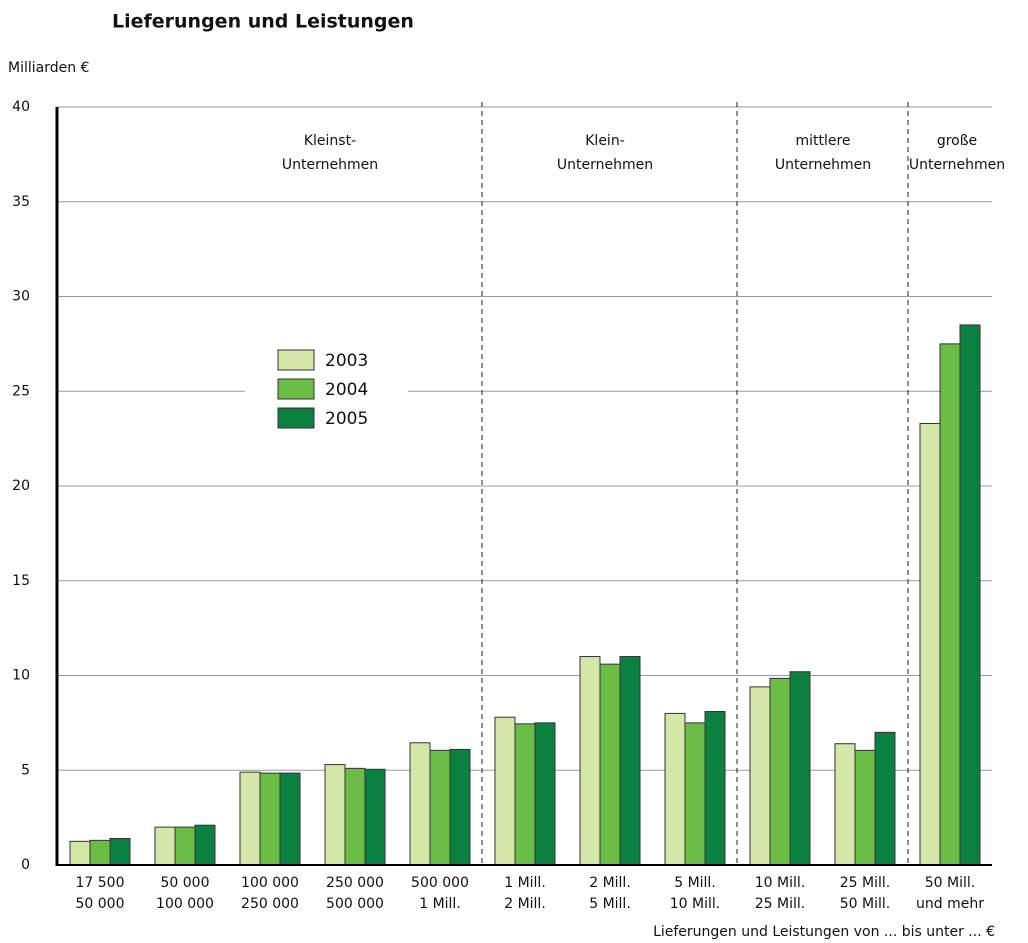 Image resolution: width=1028 pixels, height=943 pixels. What do you see at coordinates (605, 141) in the screenshot?
I see `group-label: Klein-` at bounding box center [605, 141].